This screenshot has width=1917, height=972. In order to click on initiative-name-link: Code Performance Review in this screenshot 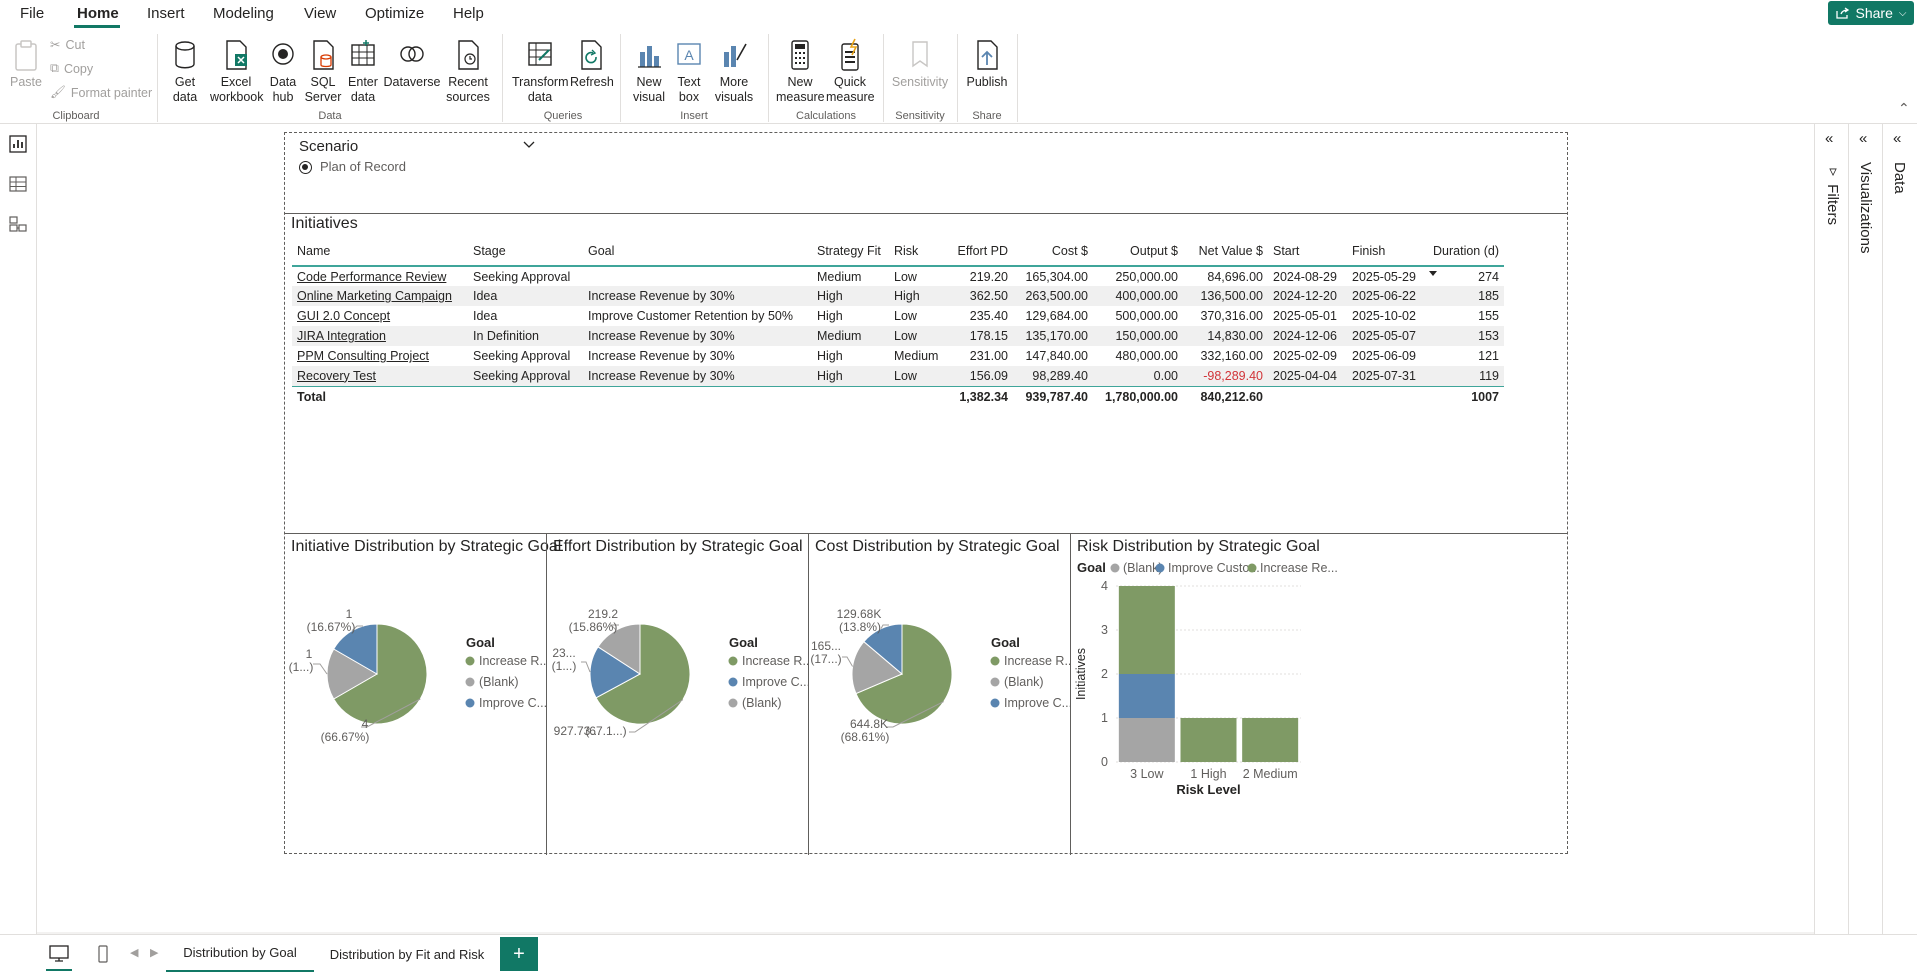, I will do `click(372, 276)`.